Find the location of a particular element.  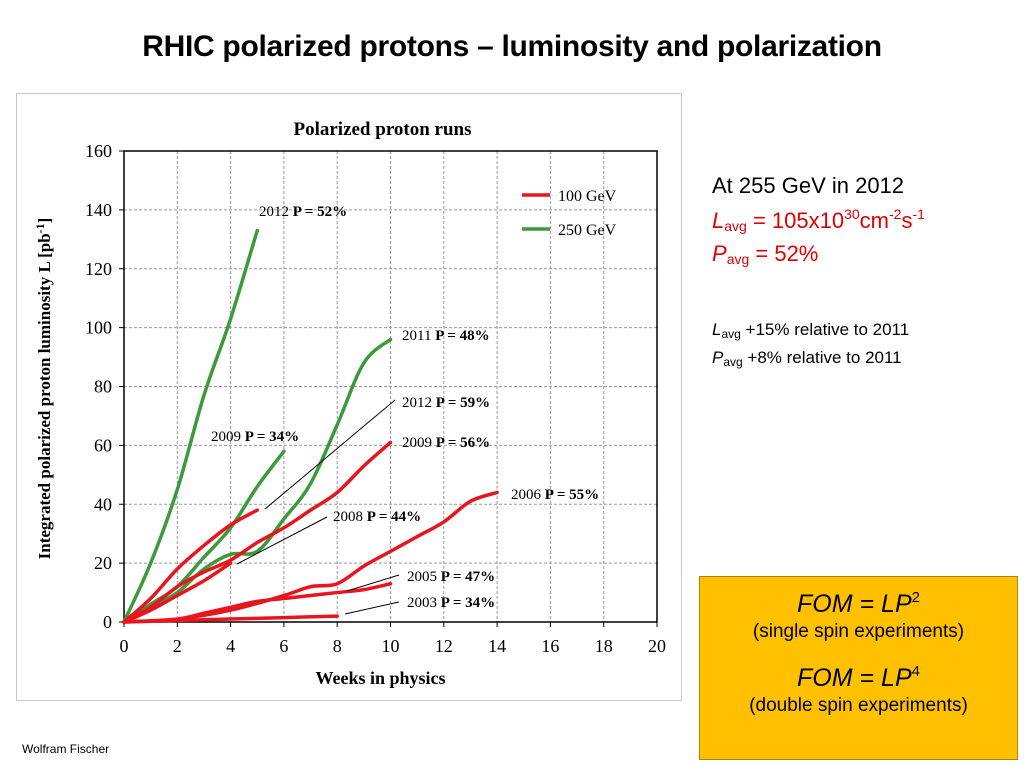

y-axis-label-exp: -1 is located at coordinates (40, 228).